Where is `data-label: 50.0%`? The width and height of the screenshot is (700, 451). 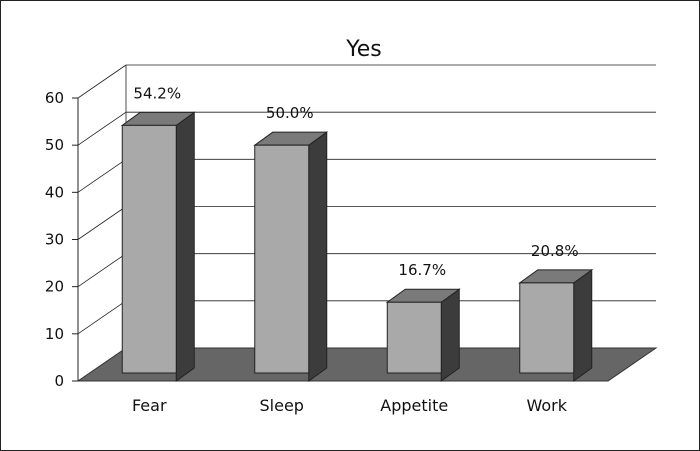
data-label: 50.0% is located at coordinates (290, 113).